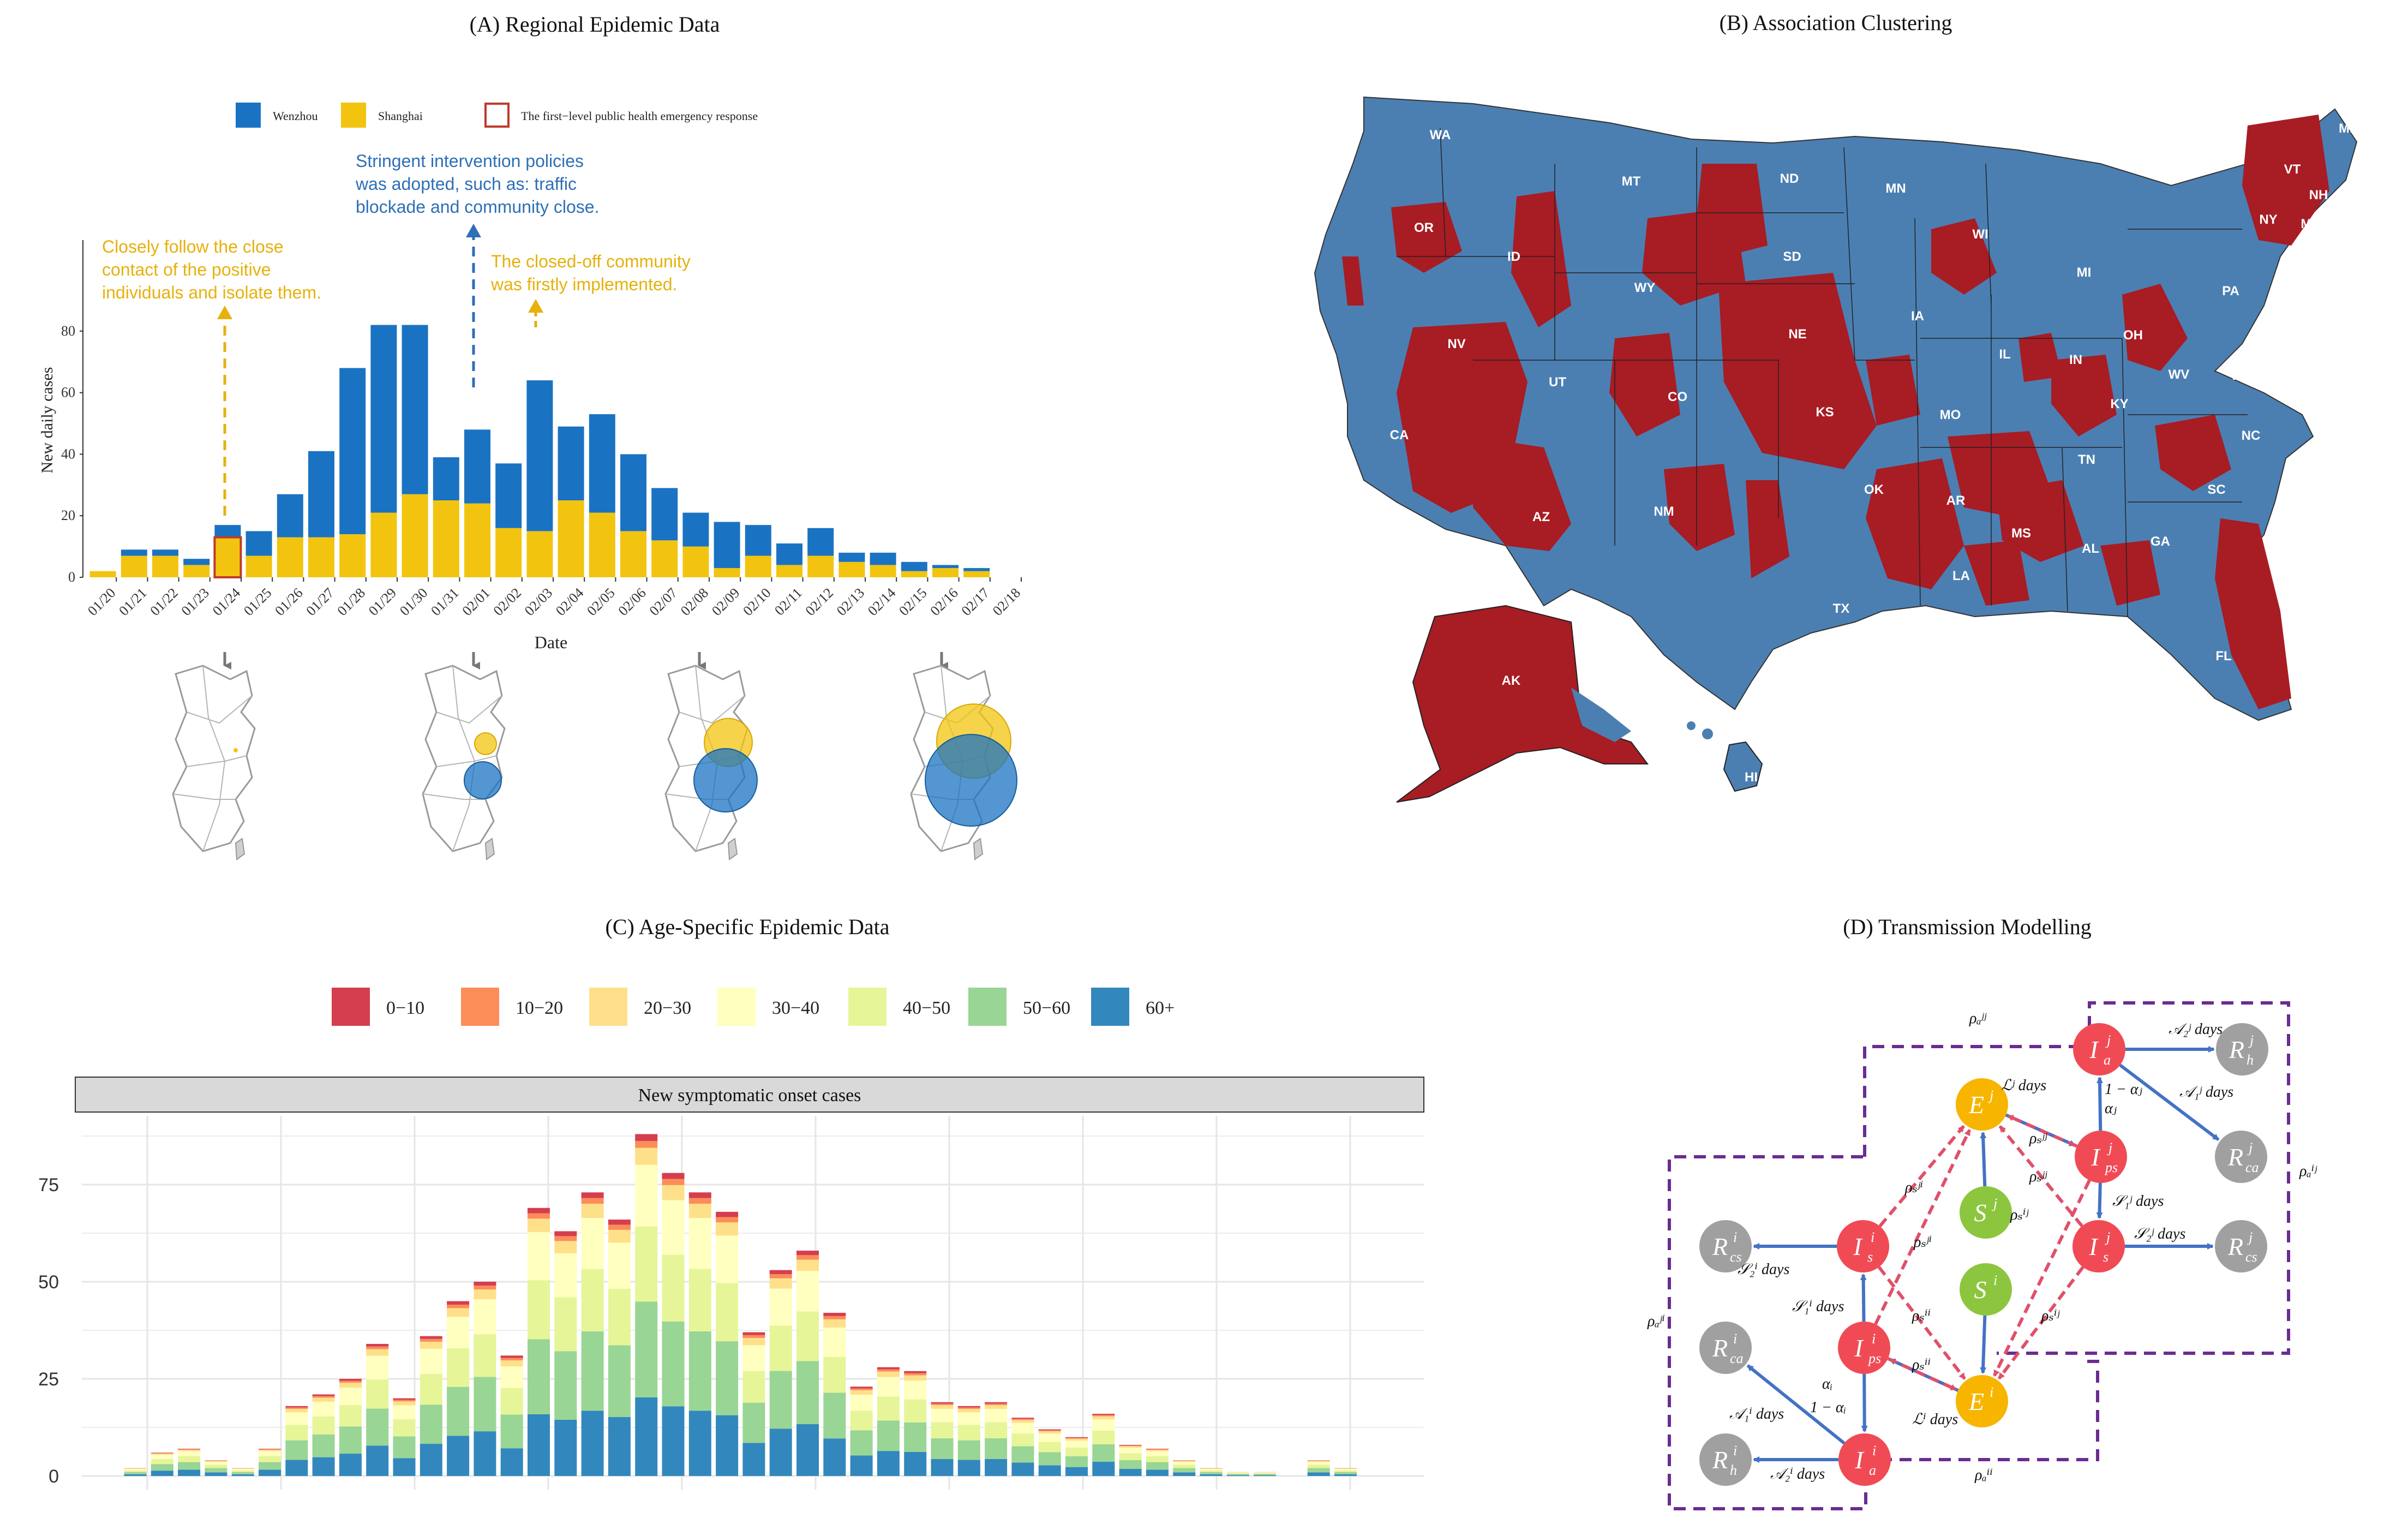 This screenshot has height=1524, width=2408. I want to click on node-sup: j, so click(1994, 1203).